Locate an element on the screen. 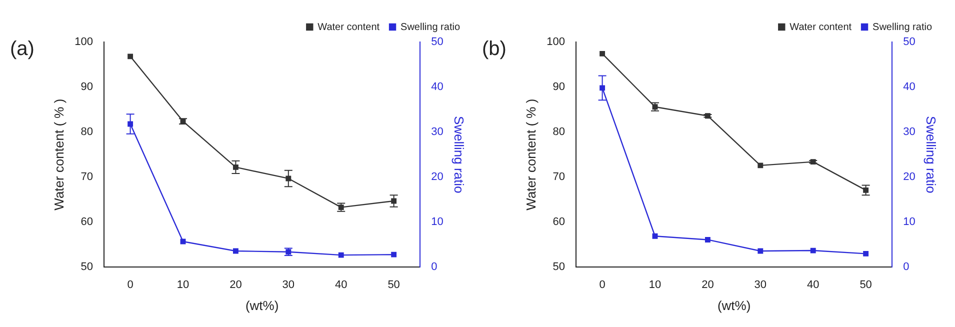 Image resolution: width=955 pixels, height=327 pixels. chart-title: (b) is located at coordinates (494, 49).